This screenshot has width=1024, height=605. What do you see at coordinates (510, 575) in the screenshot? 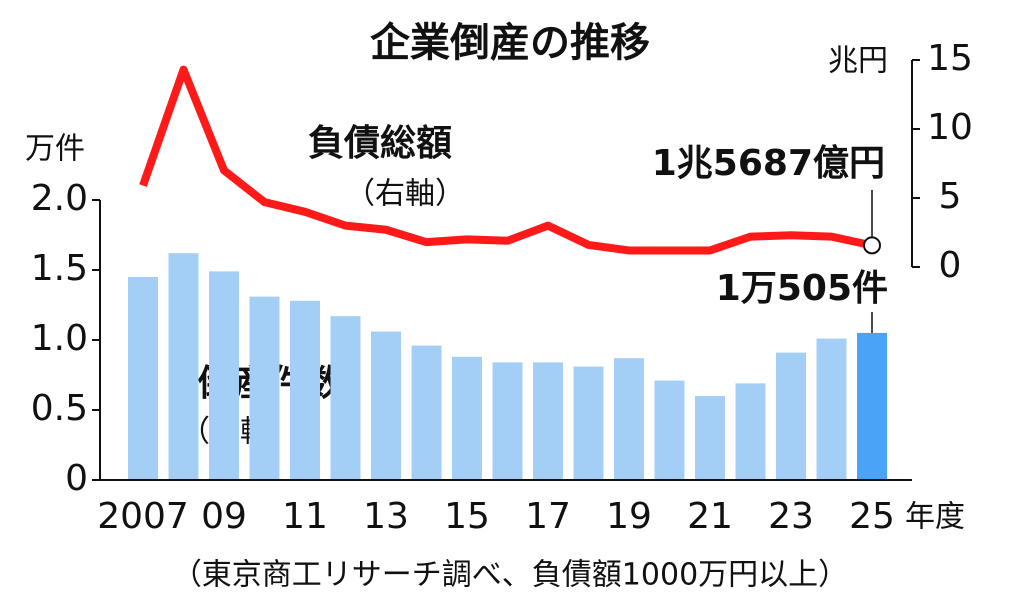
I see `source: （東京商工リサーチ調べ、負債額1000万円以上）` at bounding box center [510, 575].